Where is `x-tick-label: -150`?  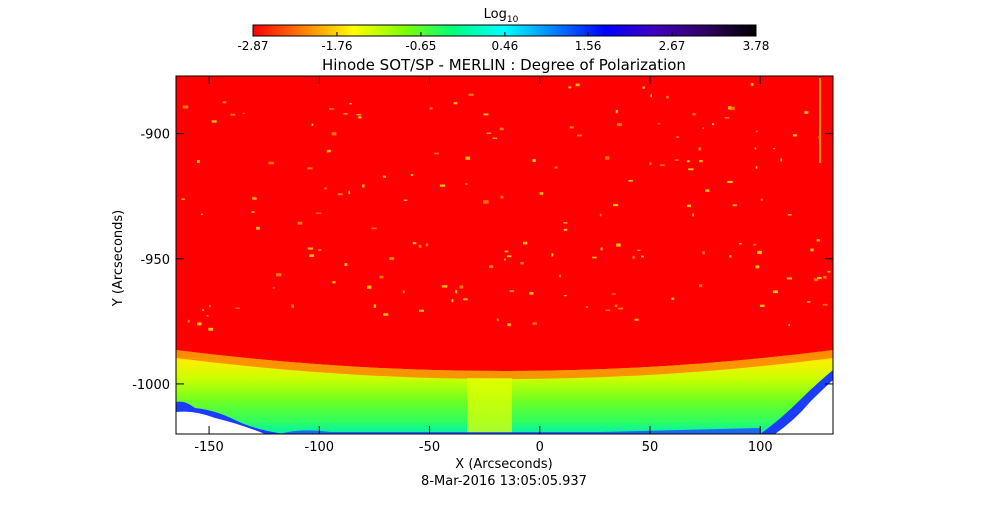 x-tick-label: -150 is located at coordinates (209, 447).